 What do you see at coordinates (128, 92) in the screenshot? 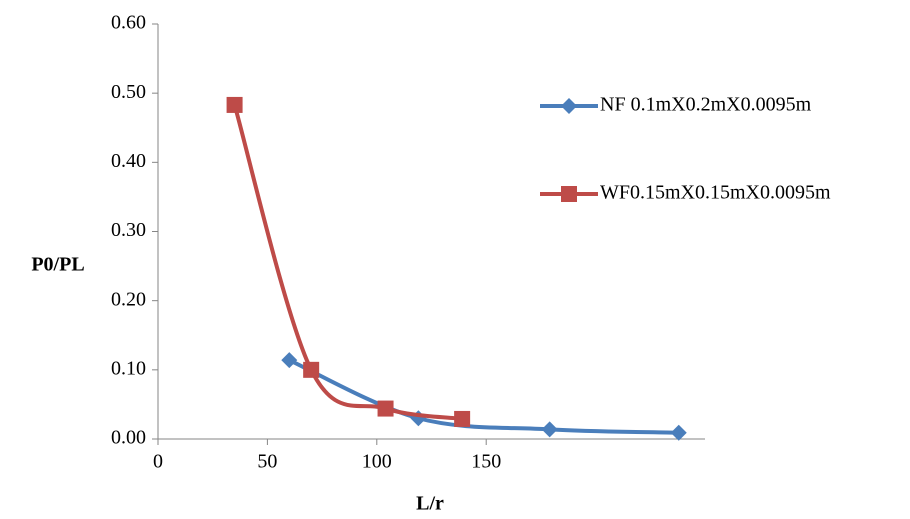
I see `y-tick-label: 0.50` at bounding box center [128, 92].